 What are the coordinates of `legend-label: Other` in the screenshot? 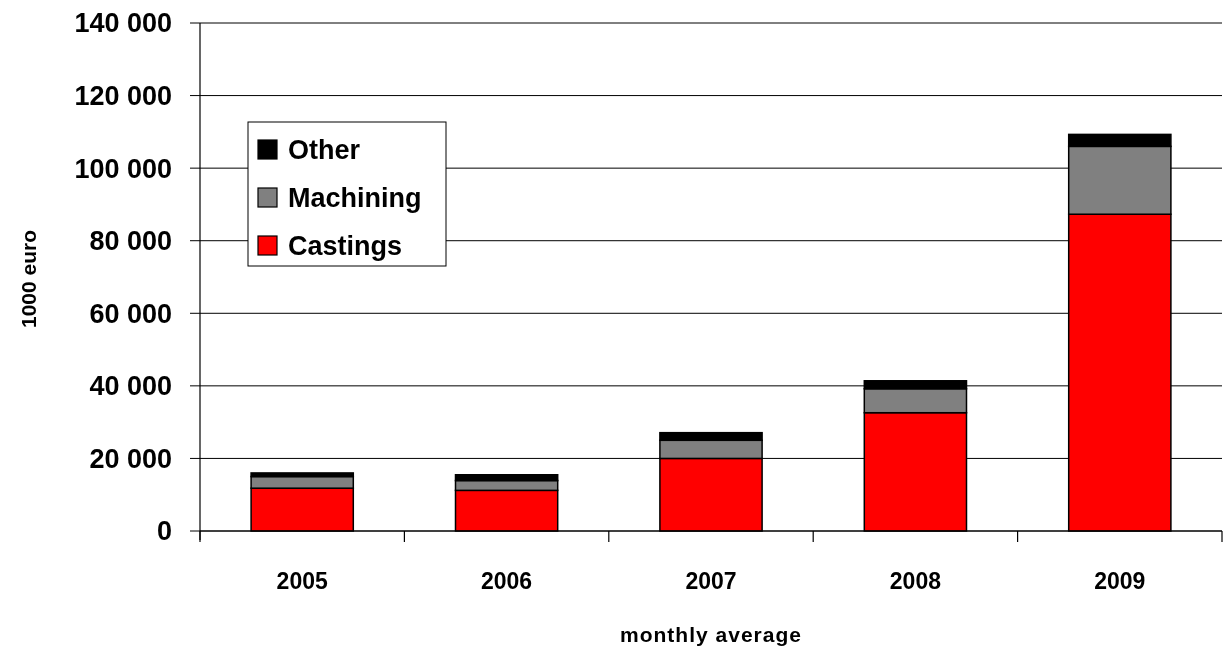 It's located at (324, 150).